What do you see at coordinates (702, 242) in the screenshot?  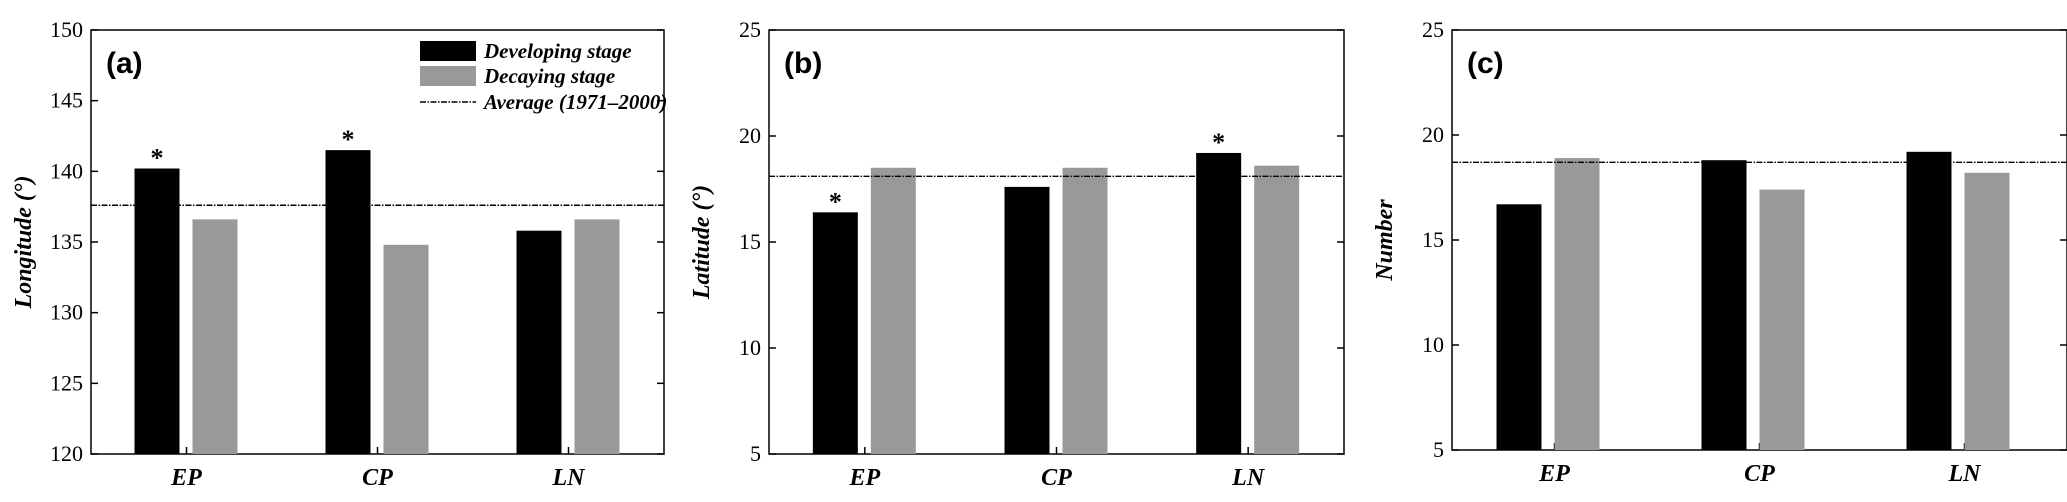 I see `y-axis-label: Latitude (°)` at bounding box center [702, 242].